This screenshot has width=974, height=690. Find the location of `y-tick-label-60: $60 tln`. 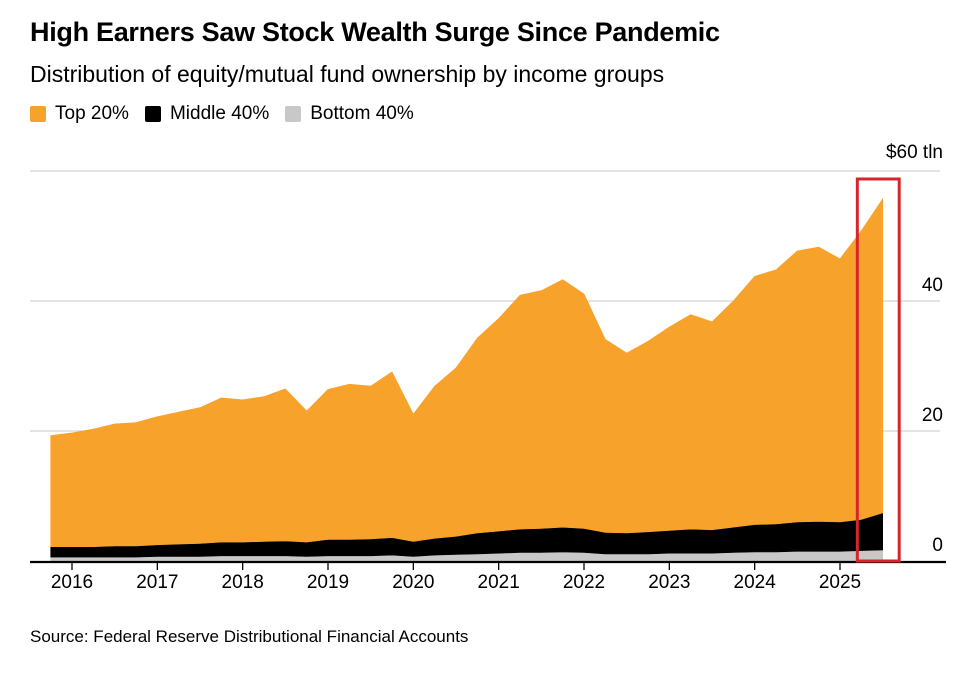

y-tick-label-60: $60 tln is located at coordinates (914, 152).